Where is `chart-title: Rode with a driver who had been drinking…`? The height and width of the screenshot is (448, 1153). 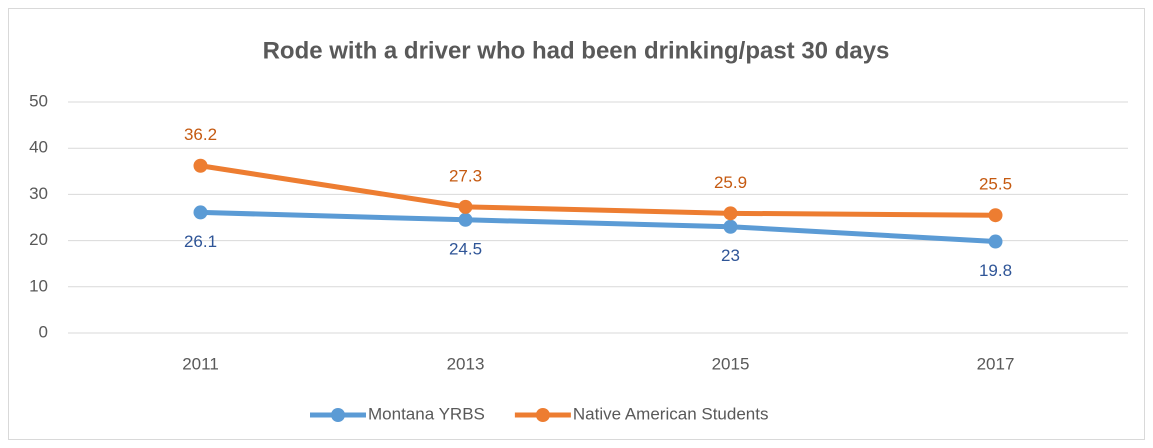
chart-title: Rode with a driver who had been drinking… is located at coordinates (576, 50).